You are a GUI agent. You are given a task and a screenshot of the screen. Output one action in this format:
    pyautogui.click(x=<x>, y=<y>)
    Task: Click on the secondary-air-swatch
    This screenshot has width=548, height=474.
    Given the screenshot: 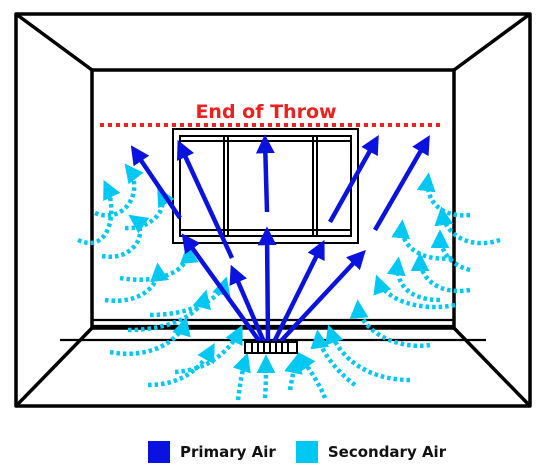 What is the action you would take?
    pyautogui.click(x=306, y=452)
    